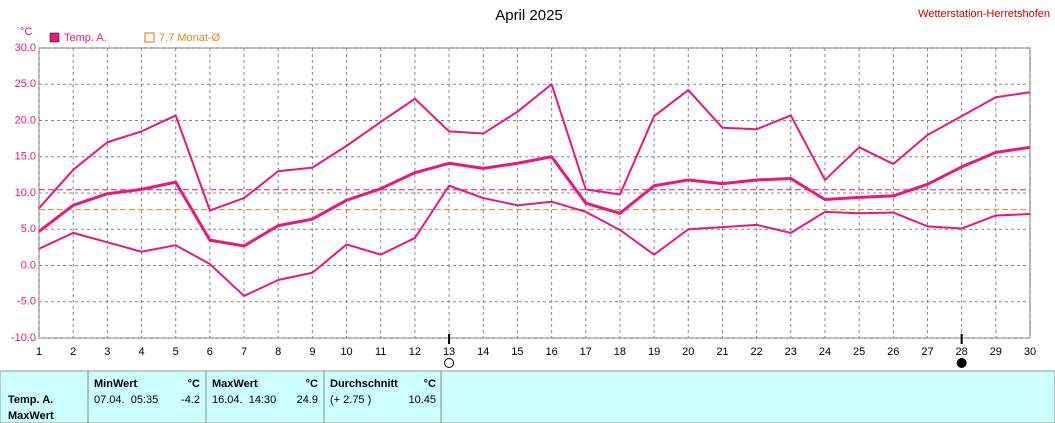 The height and width of the screenshot is (423, 1055). What do you see at coordinates (449, 352) in the screenshot?
I see `x-tick-label: 13` at bounding box center [449, 352].